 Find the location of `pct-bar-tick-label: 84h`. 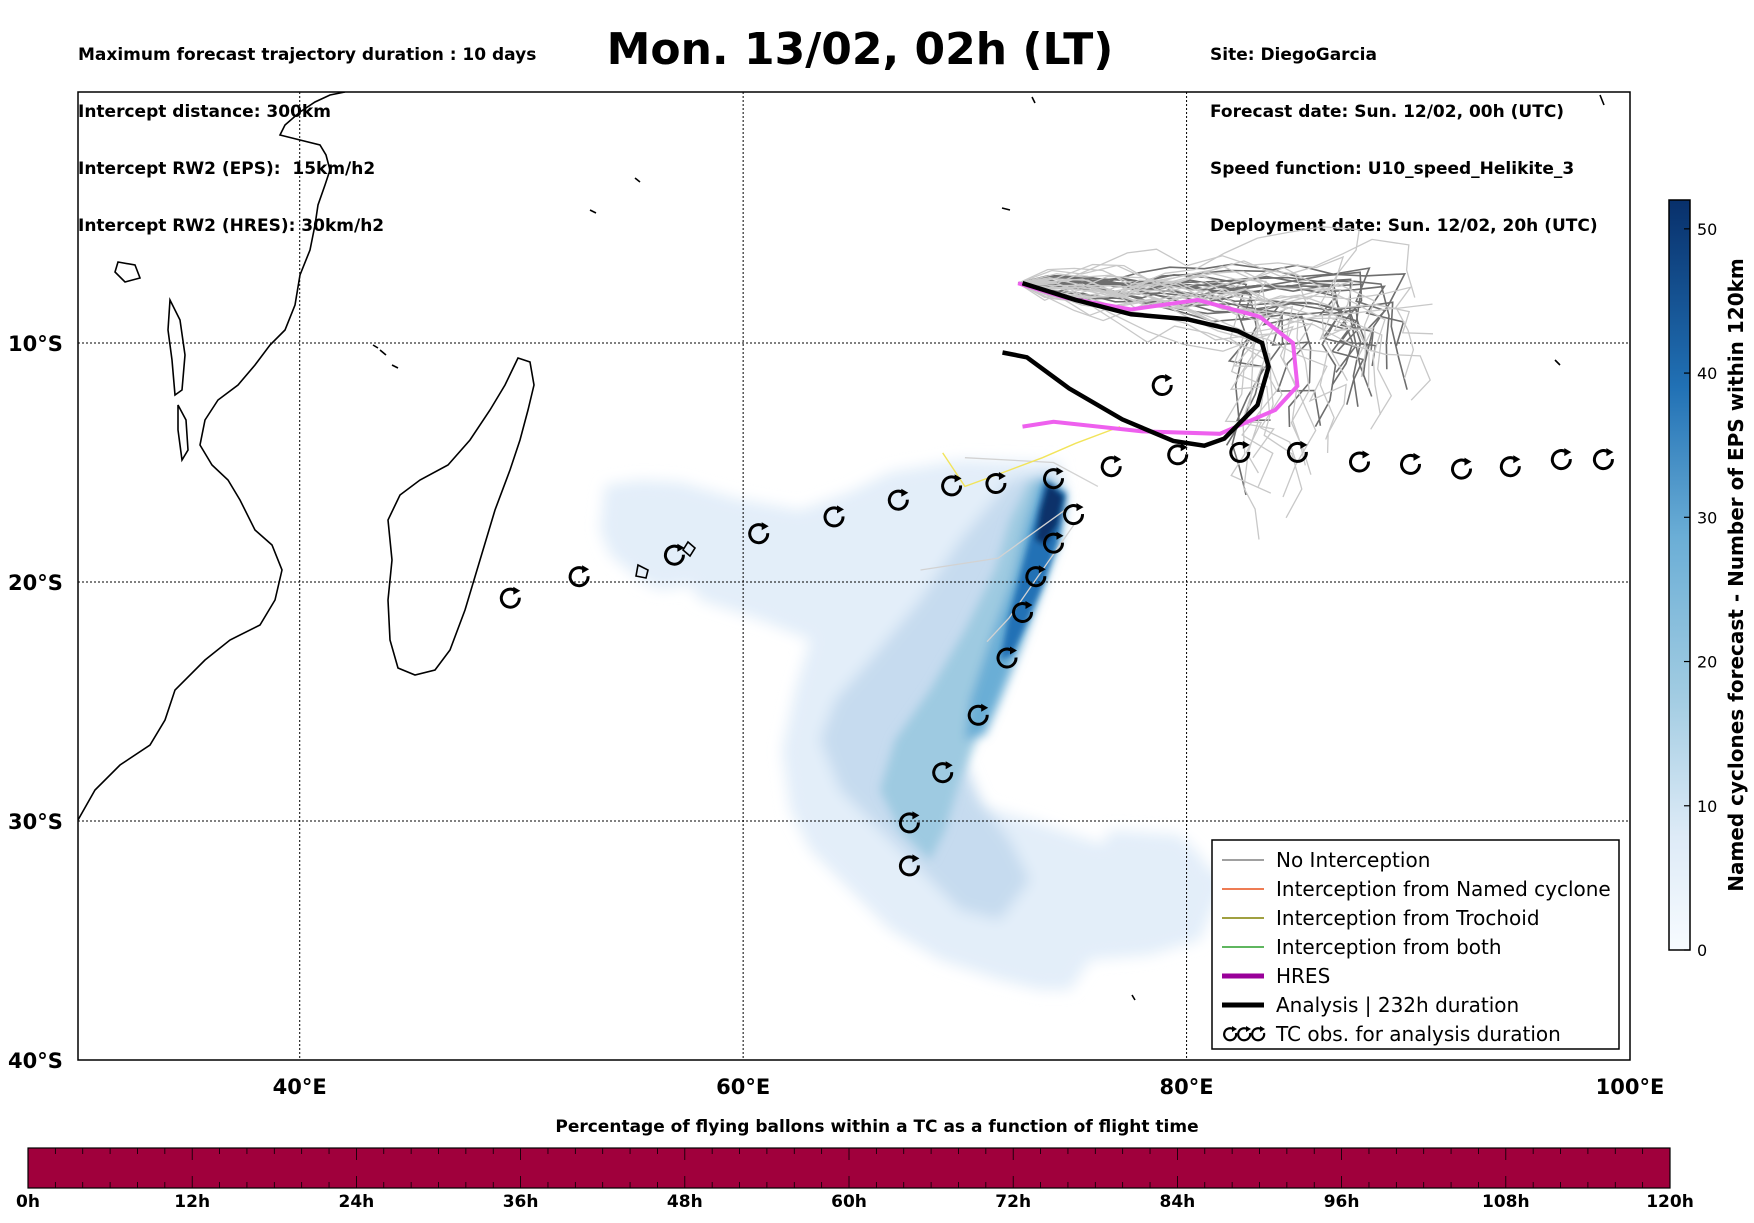

pct-bar-tick-label: 84h is located at coordinates (1177, 1202).